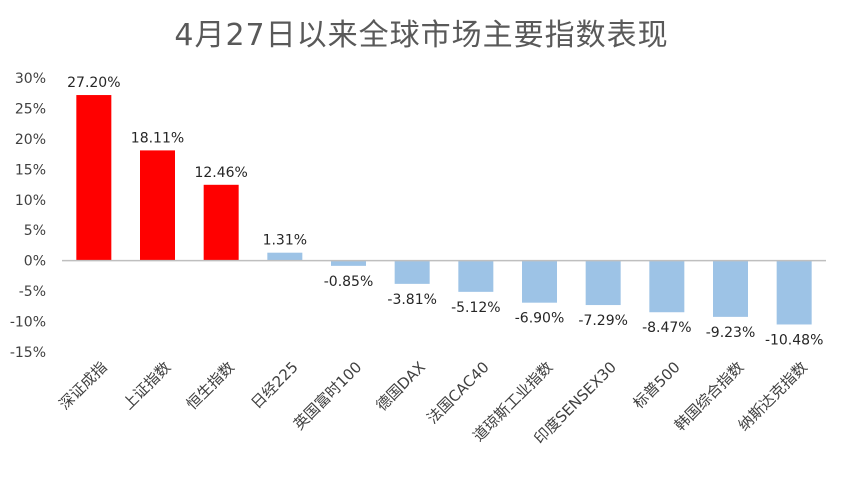 The width and height of the screenshot is (843, 479). What do you see at coordinates (773, 396) in the screenshot?
I see `x-tick-label: 纳斯达克指数` at bounding box center [773, 396].